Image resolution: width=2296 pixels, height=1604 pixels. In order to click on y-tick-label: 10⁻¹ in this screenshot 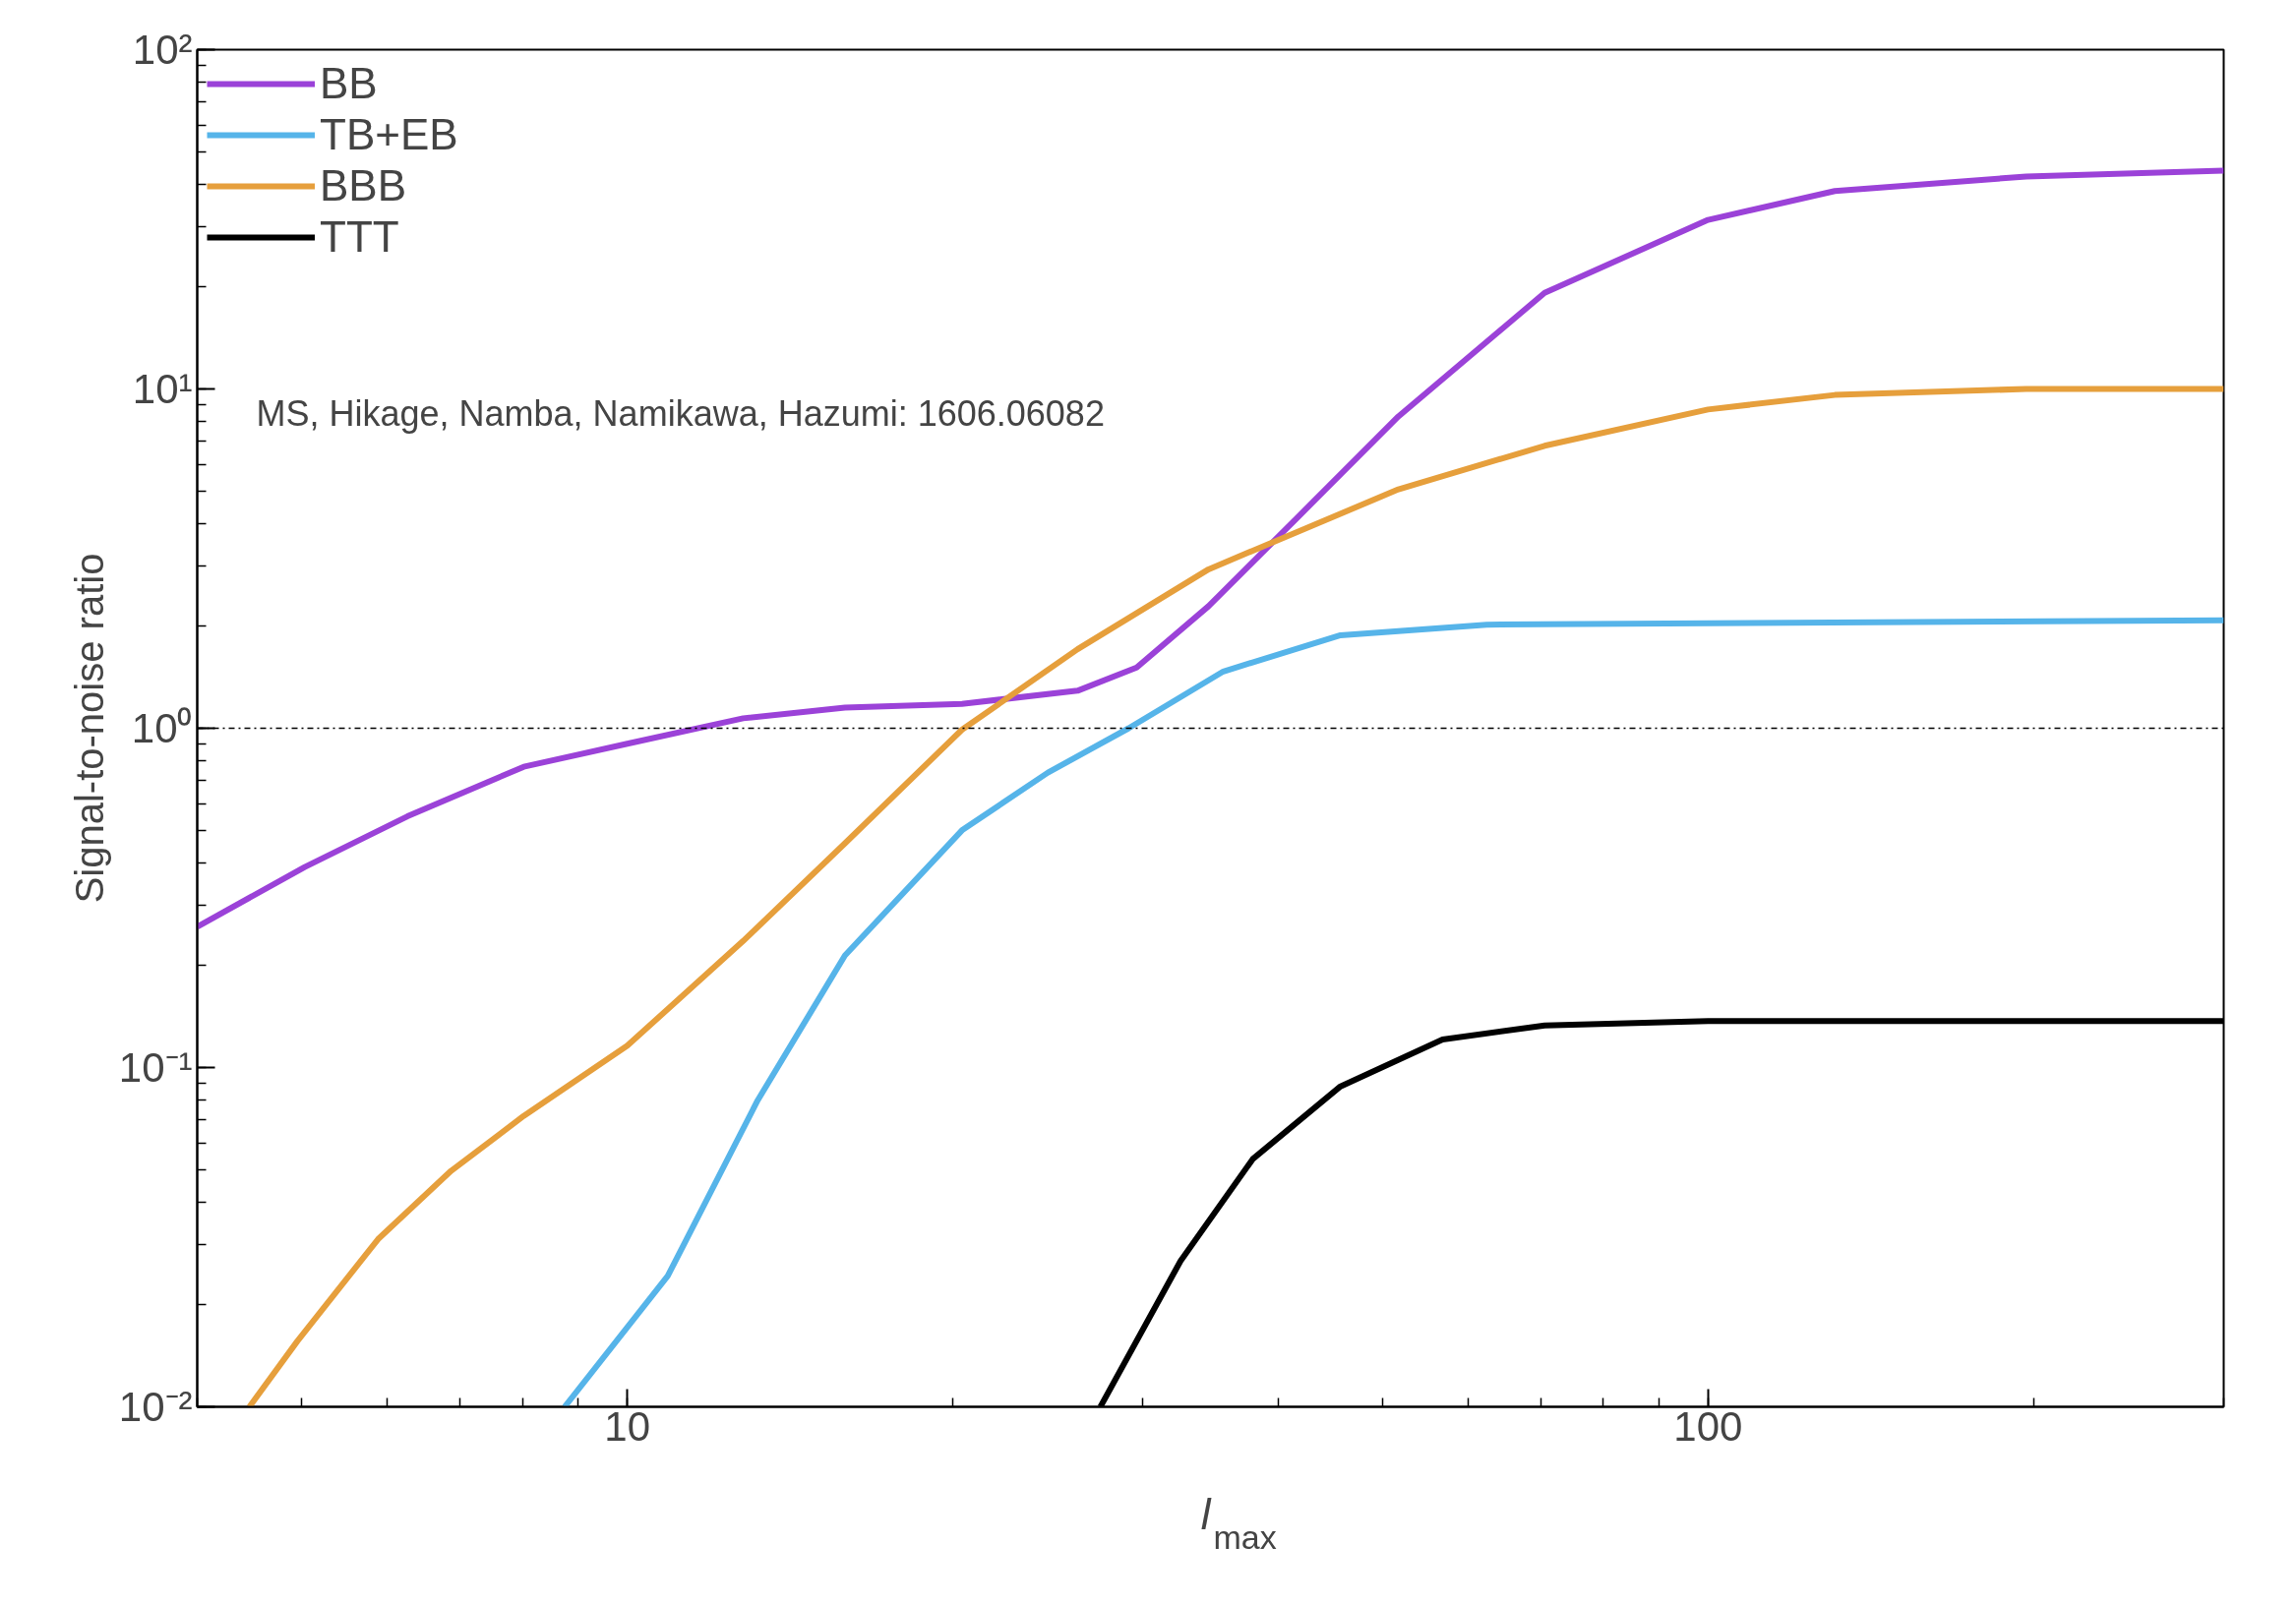, I will do `click(155, 1067)`.